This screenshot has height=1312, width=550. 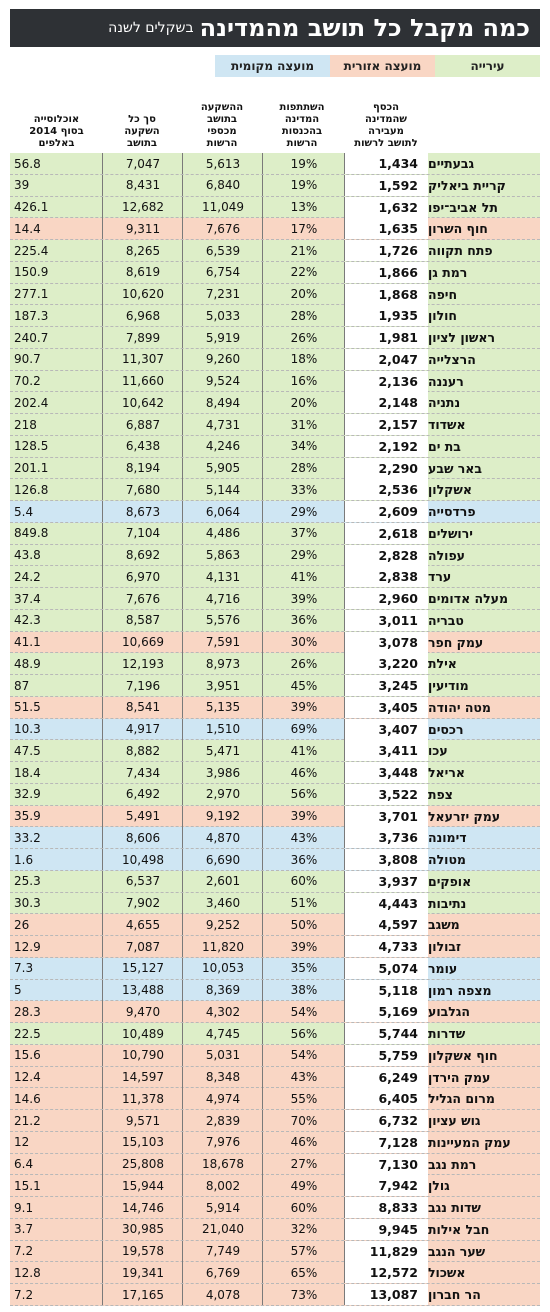 What do you see at coordinates (143, 729) in the screenshot?
I see `total-investment-value: 4,917` at bounding box center [143, 729].